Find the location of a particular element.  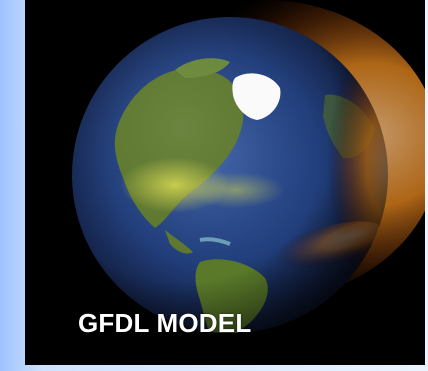

caption-text: GFDL MODEL is located at coordinates (165, 323).